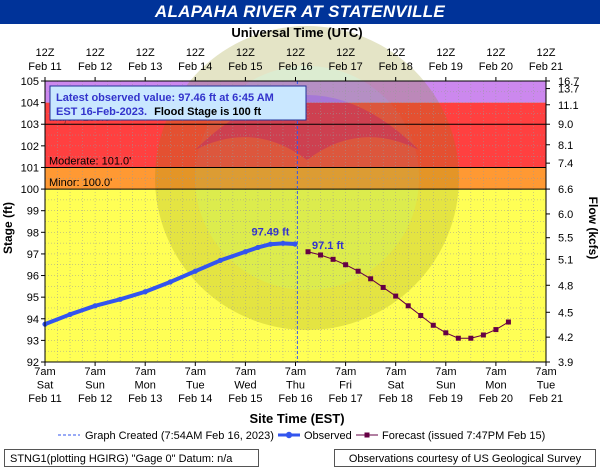 The image size is (600, 470). What do you see at coordinates (33, 298) in the screenshot?
I see `y-tick-label: 95` at bounding box center [33, 298].